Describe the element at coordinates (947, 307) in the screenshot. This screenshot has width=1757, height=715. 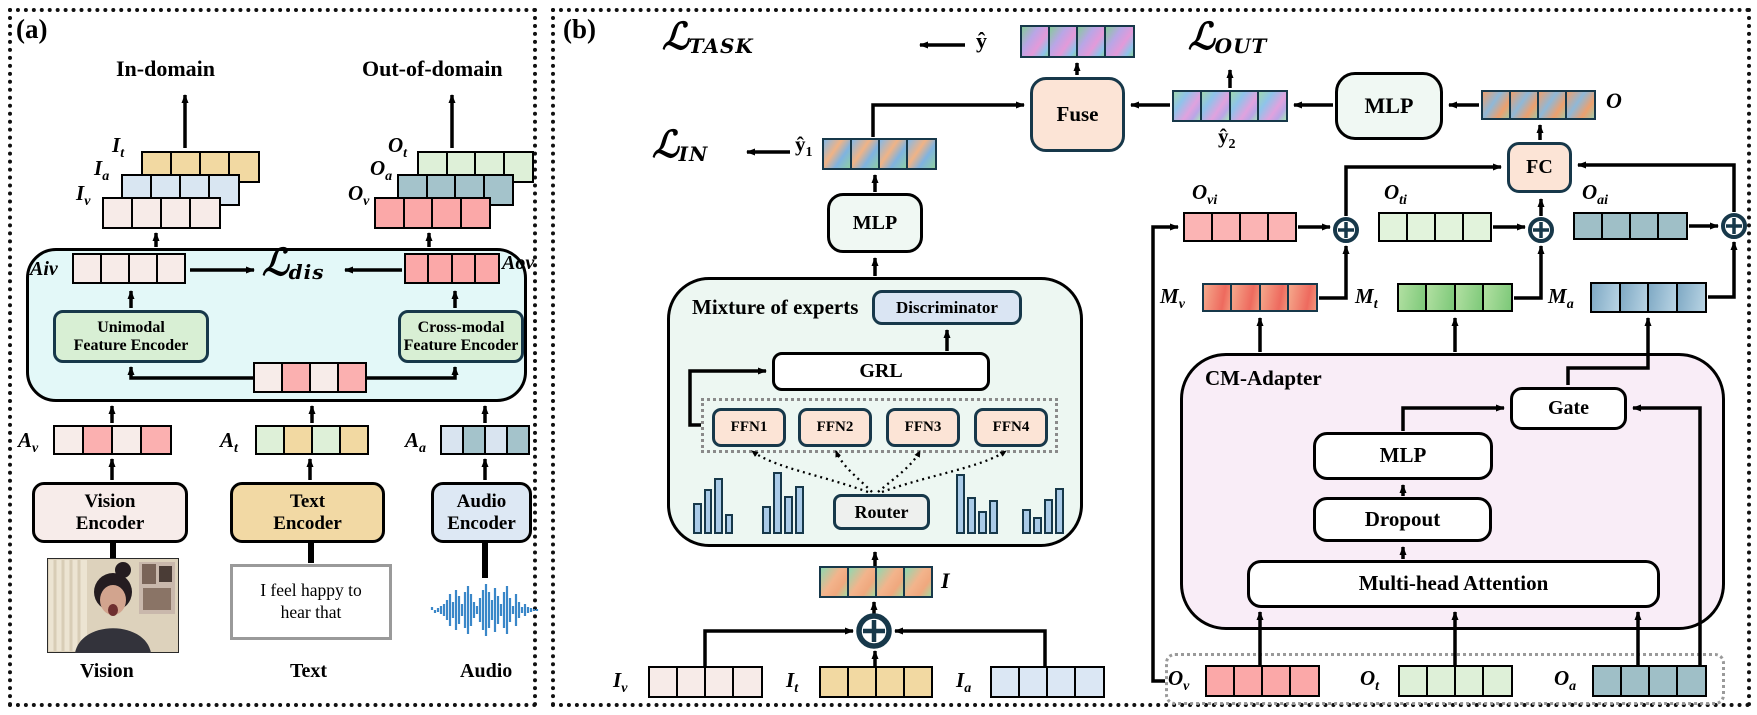
I see `discriminator-node: Discriminator` at that location.